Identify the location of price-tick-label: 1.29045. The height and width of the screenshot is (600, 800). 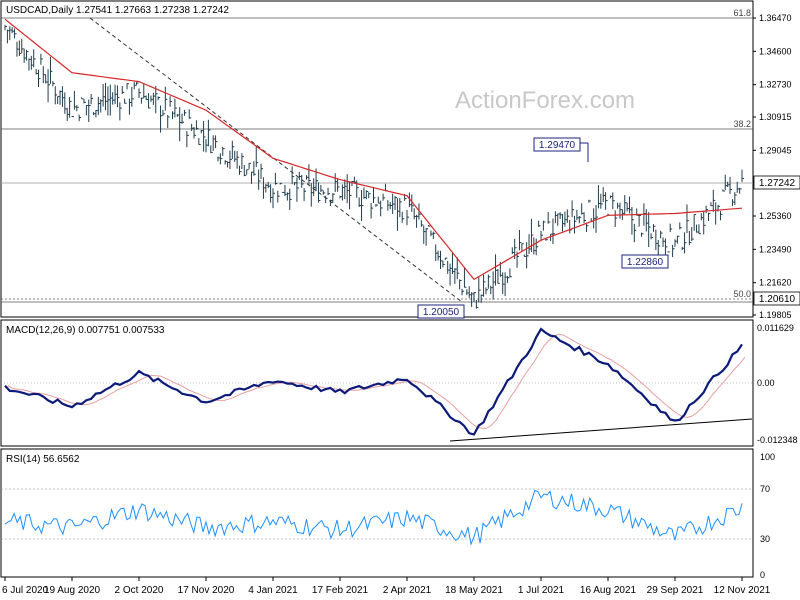
(775, 150).